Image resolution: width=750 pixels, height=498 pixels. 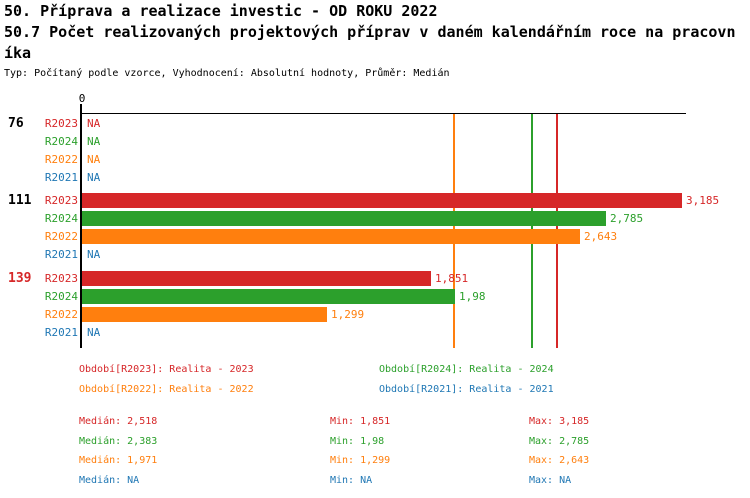 What do you see at coordinates (348, 314) in the screenshot?
I see `bar-value-label: 1,299` at bounding box center [348, 314].